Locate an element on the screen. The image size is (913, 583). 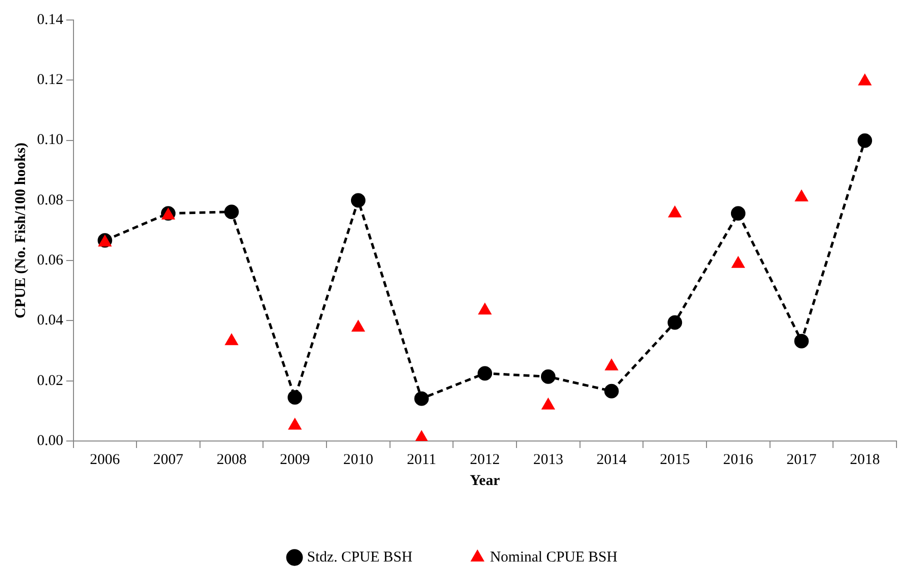
x-tick-label: 2014 is located at coordinates (612, 460).